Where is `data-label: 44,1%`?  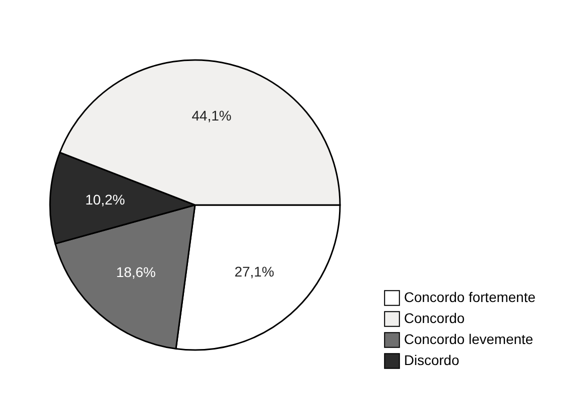
data-label: 44,1% is located at coordinates (212, 116).